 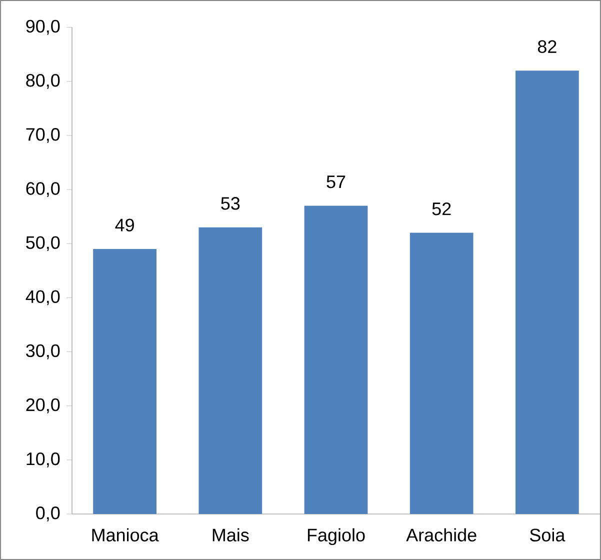 What do you see at coordinates (441, 209) in the screenshot?
I see `data-label: 52` at bounding box center [441, 209].